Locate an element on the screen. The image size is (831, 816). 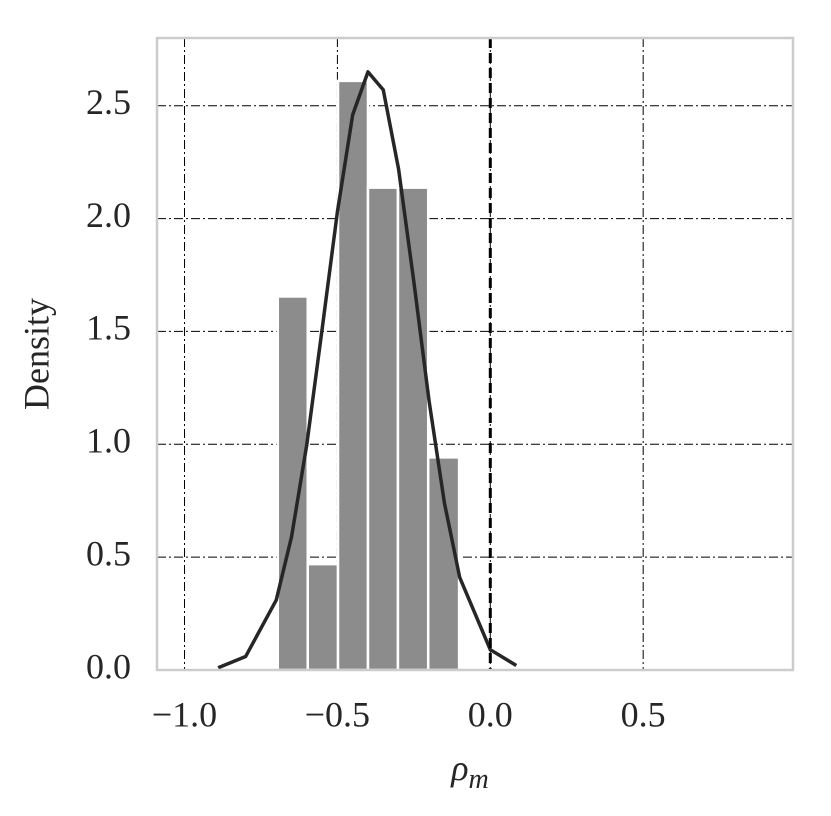
y-tick-label: 1.0 is located at coordinates (108, 441).